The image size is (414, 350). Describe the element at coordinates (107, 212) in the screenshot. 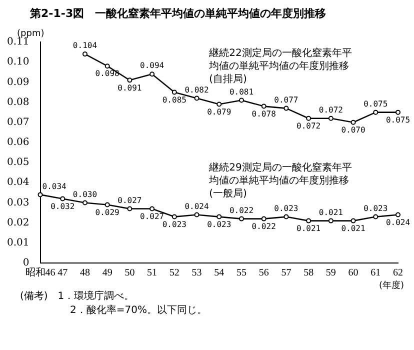

I see `data-label: 0.029` at that location.